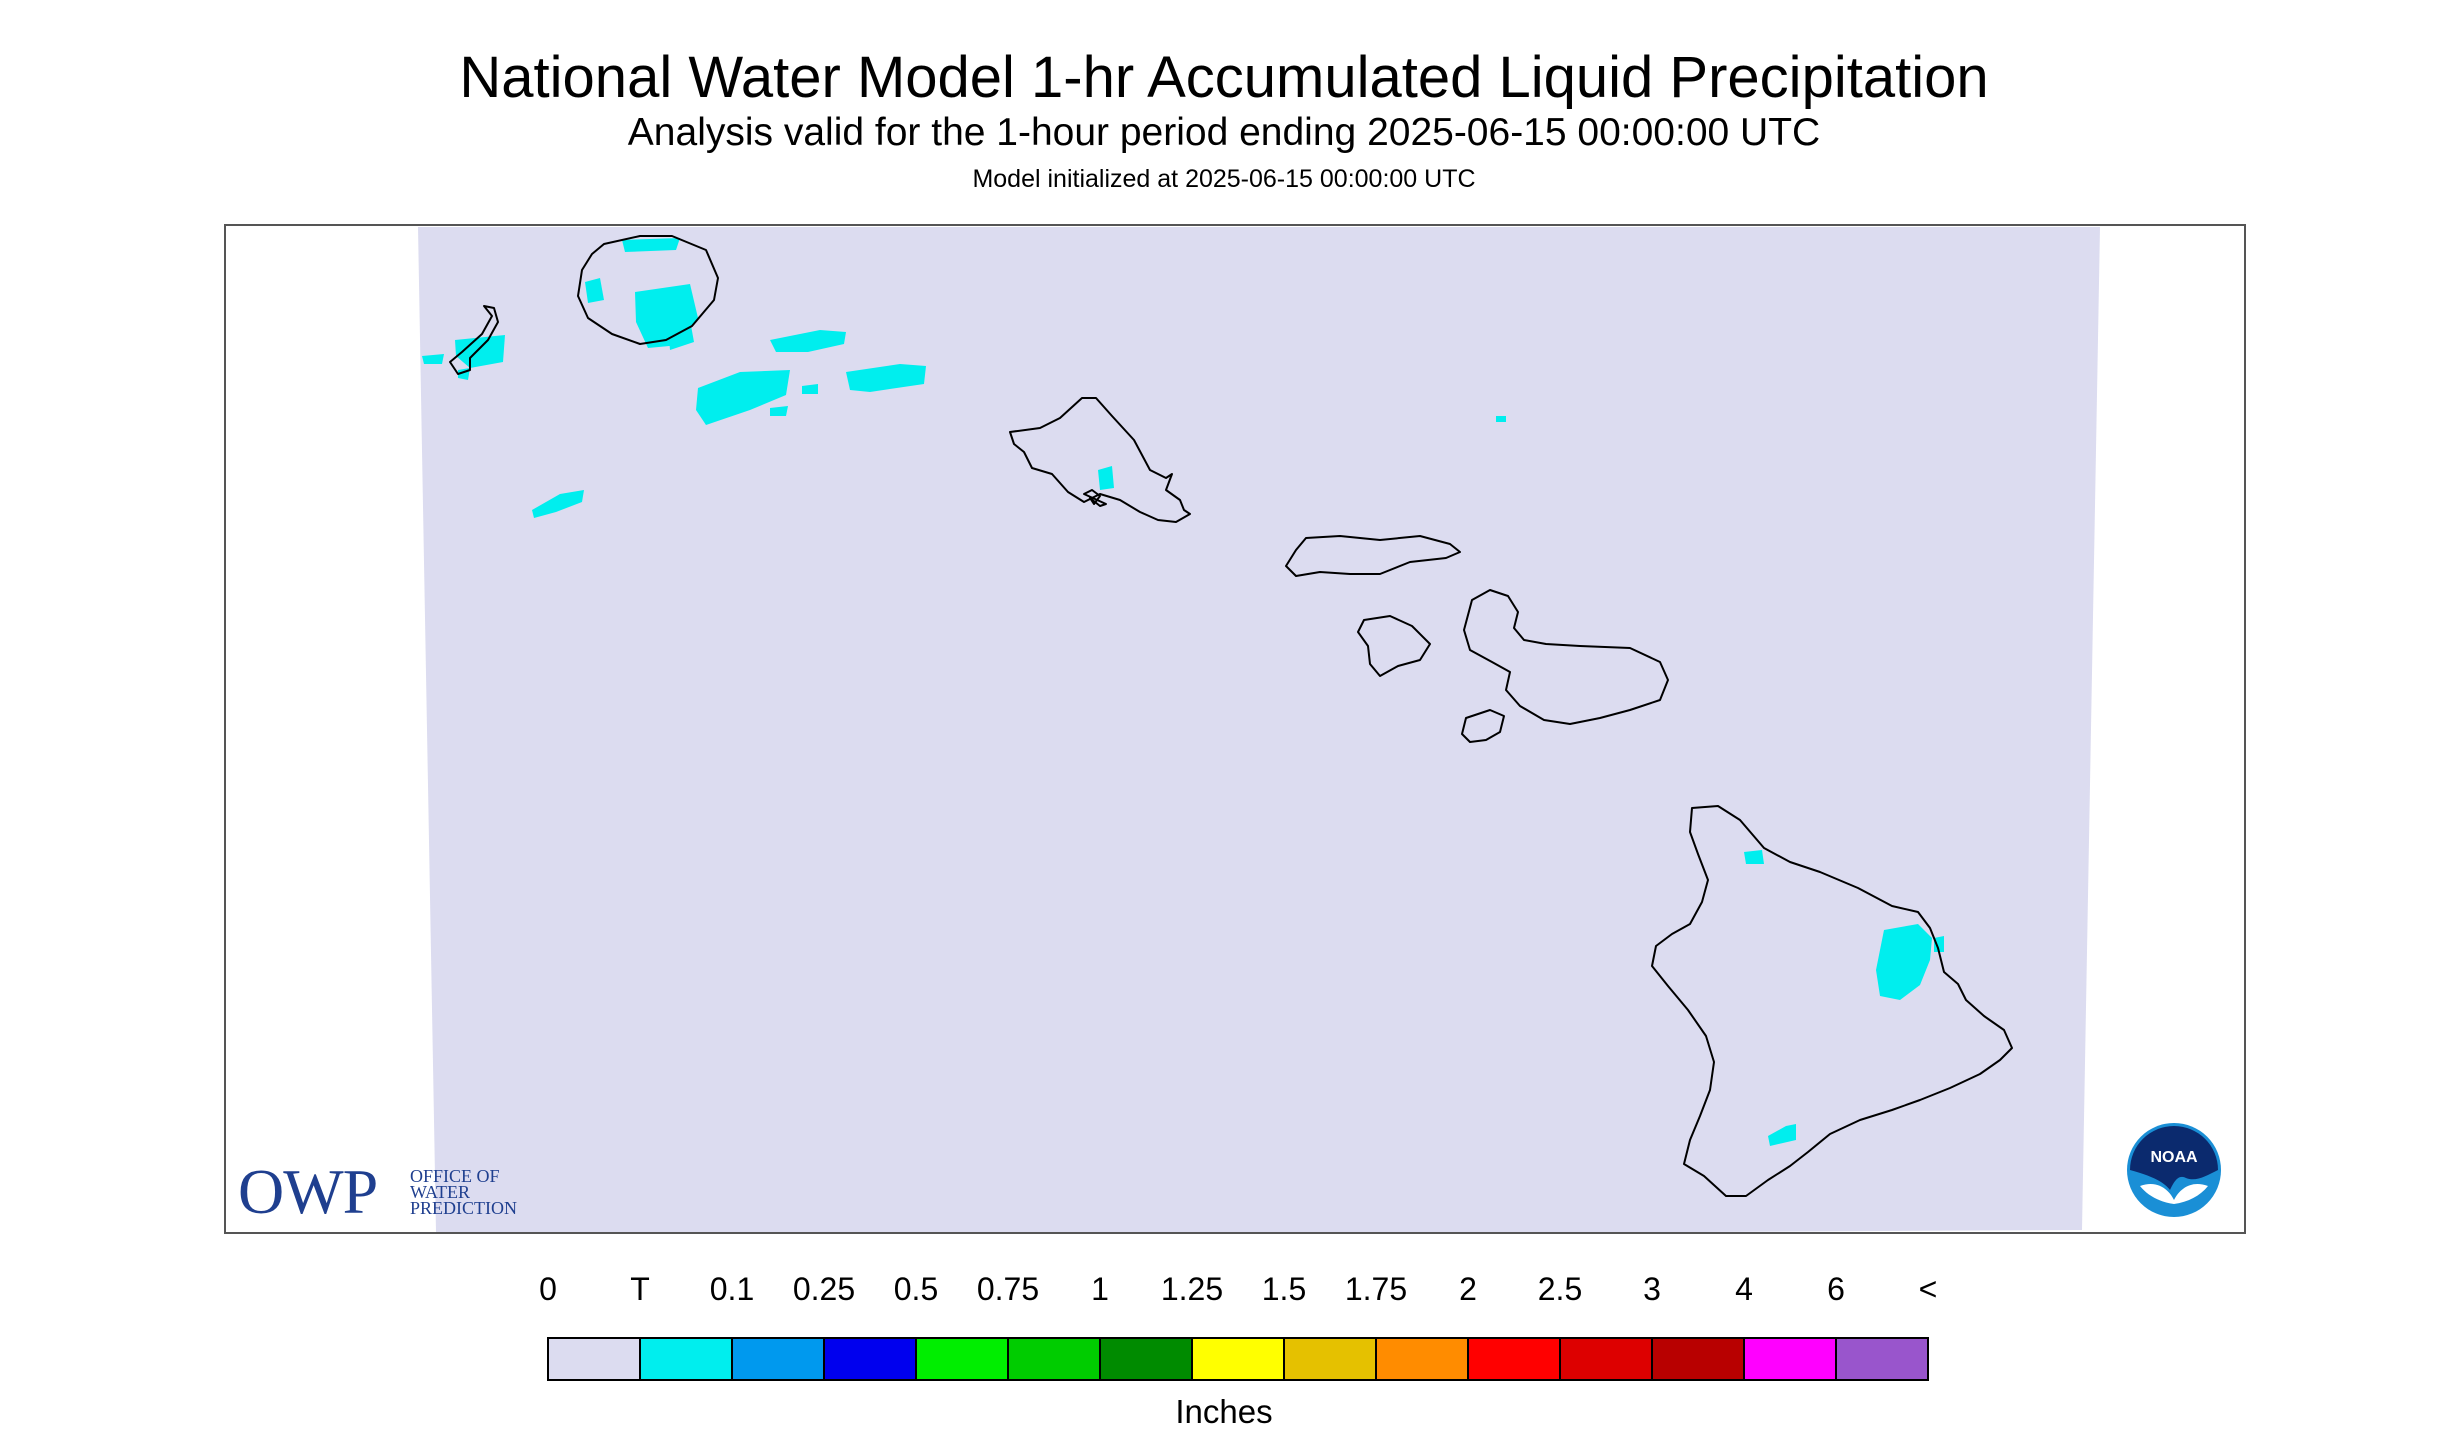  I want to click on legend-tick-label: T, so click(640, 1289).